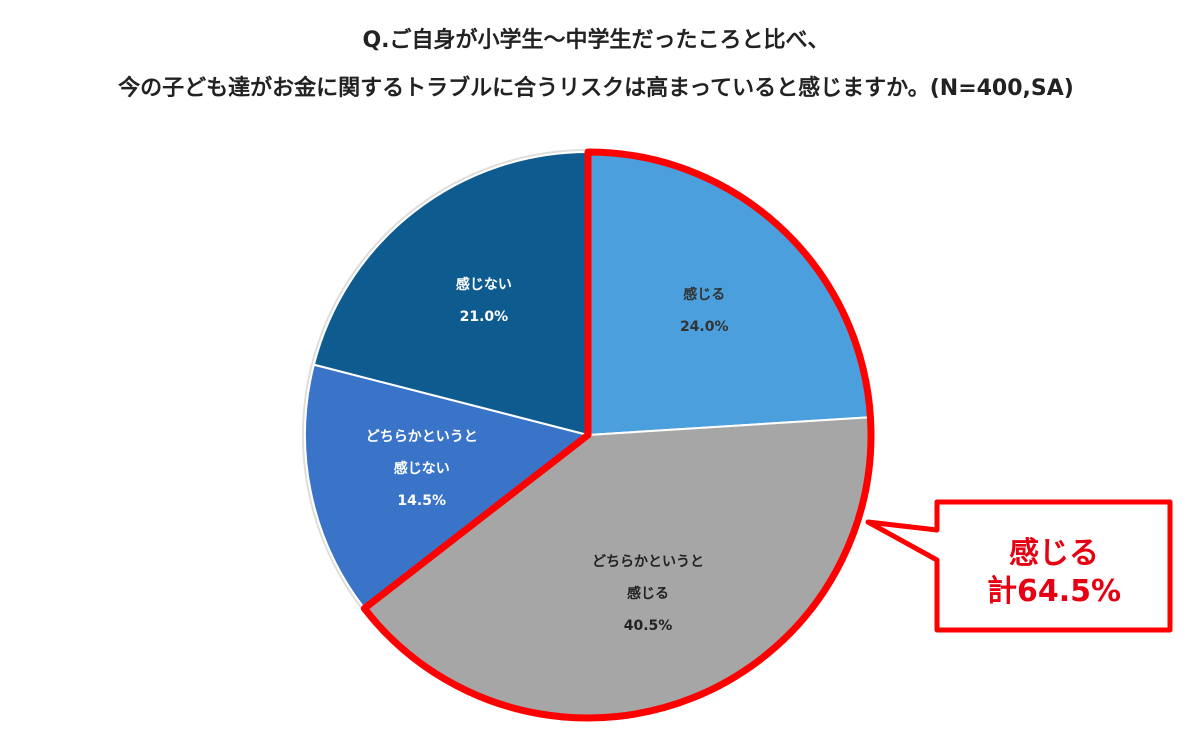  I want to click on value-label: 21.0%, so click(484, 316).